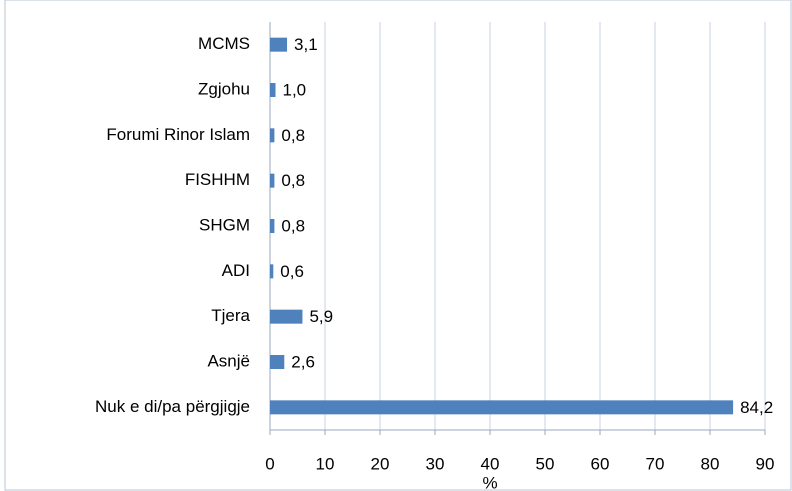 This screenshot has height=491, width=792. Describe the element at coordinates (545, 463) in the screenshot. I see `x-tick-label: 50` at that location.